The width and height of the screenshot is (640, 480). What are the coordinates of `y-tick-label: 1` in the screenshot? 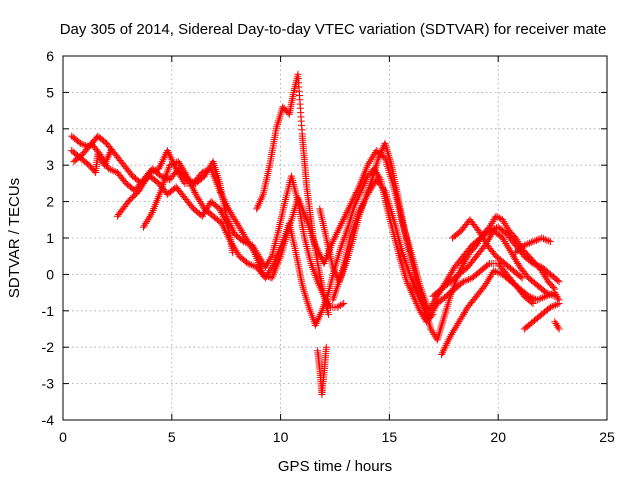 It's located at (50, 238).